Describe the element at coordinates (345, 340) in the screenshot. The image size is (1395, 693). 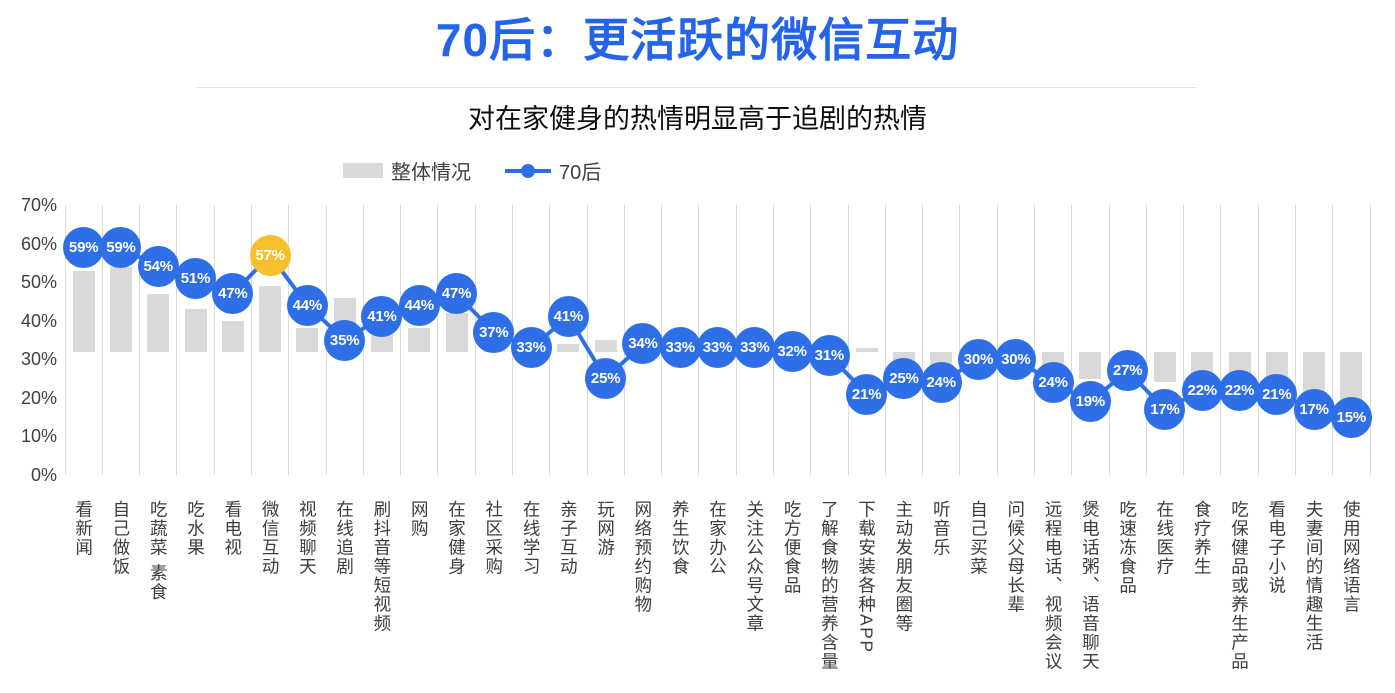
I see `data-point: 35%` at that location.